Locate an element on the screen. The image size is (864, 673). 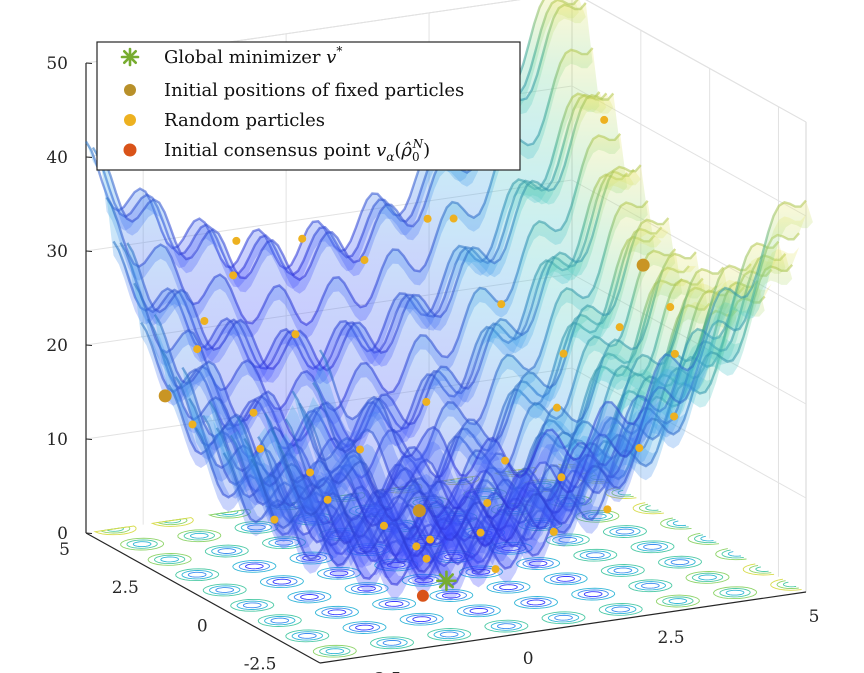
z-tick-label: 0 is located at coordinates (62, 534).